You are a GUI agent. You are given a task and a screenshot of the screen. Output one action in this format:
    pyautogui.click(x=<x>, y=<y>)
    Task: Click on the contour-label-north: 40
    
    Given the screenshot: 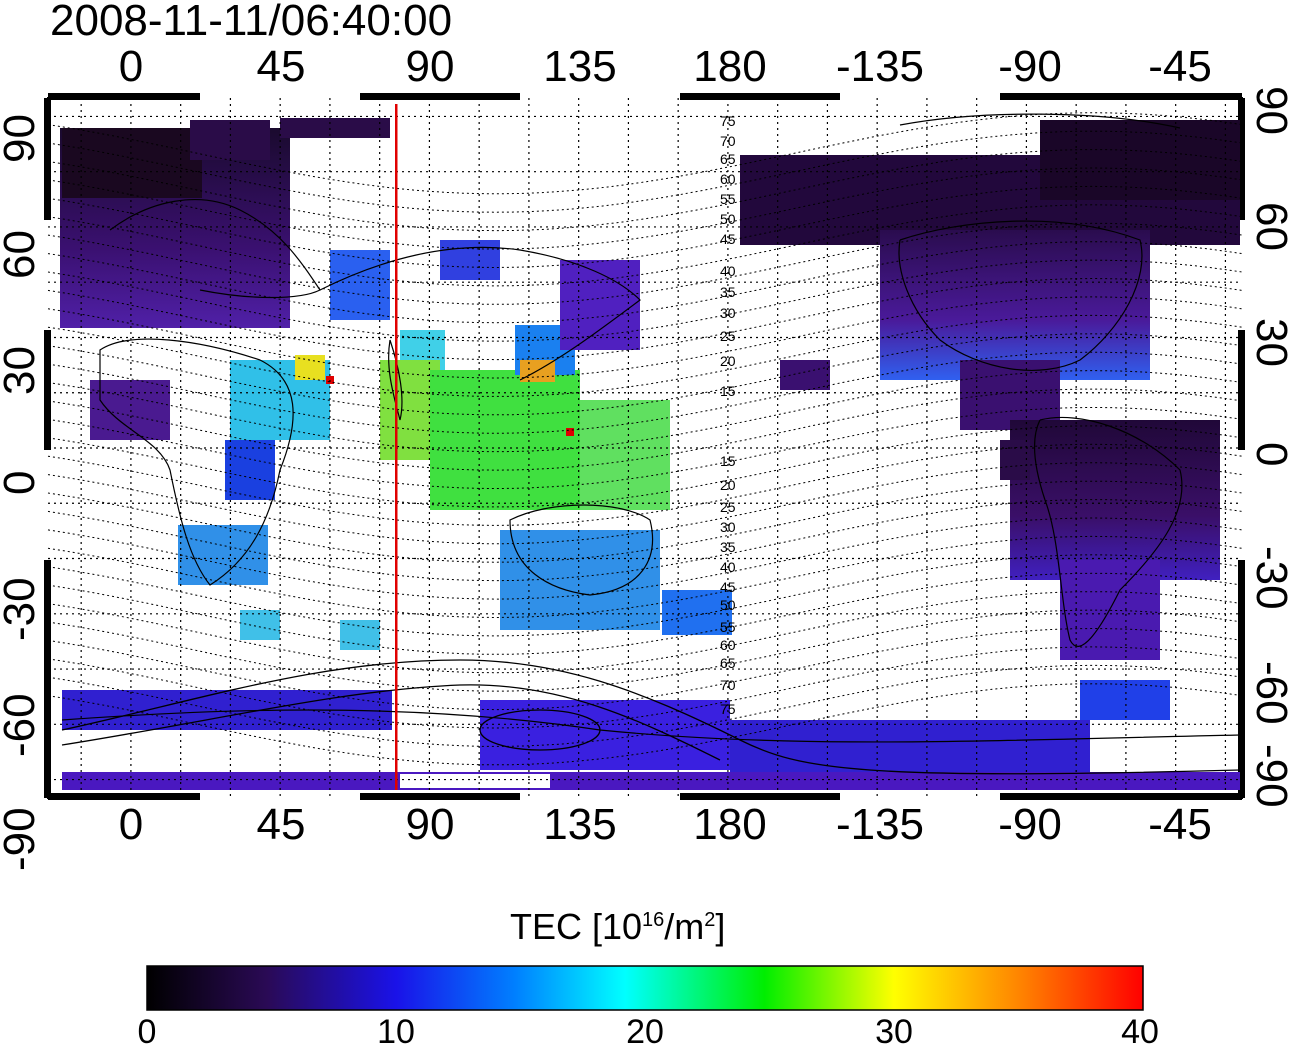 What is the action you would take?
    pyautogui.click(x=728, y=271)
    